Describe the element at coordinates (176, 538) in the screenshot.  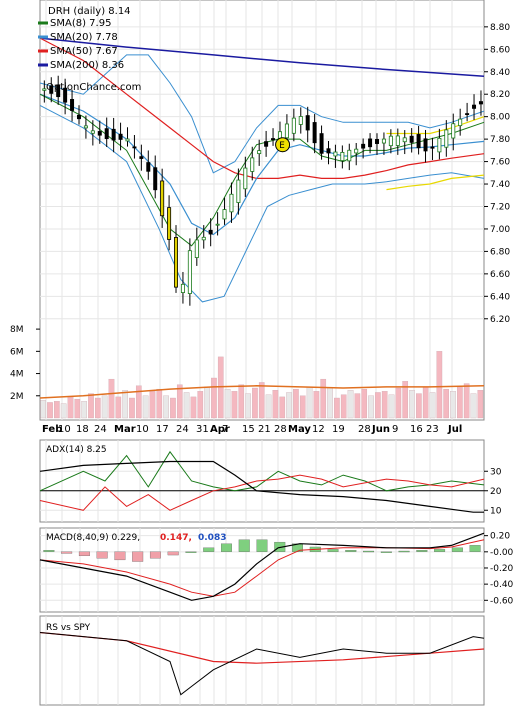
I see `macd-signal-value: 0.147,` at that location.